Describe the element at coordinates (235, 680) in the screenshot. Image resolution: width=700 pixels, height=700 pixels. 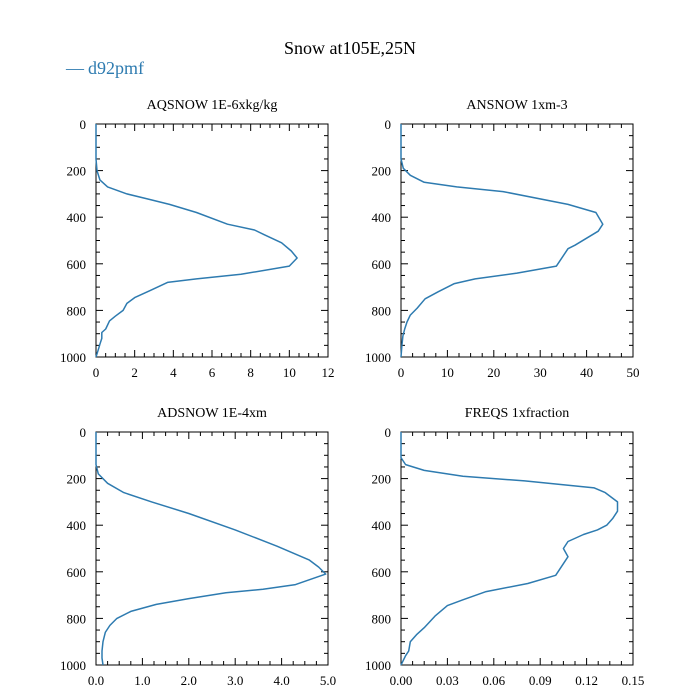
I see `x-tick-label: 3.0` at that location.